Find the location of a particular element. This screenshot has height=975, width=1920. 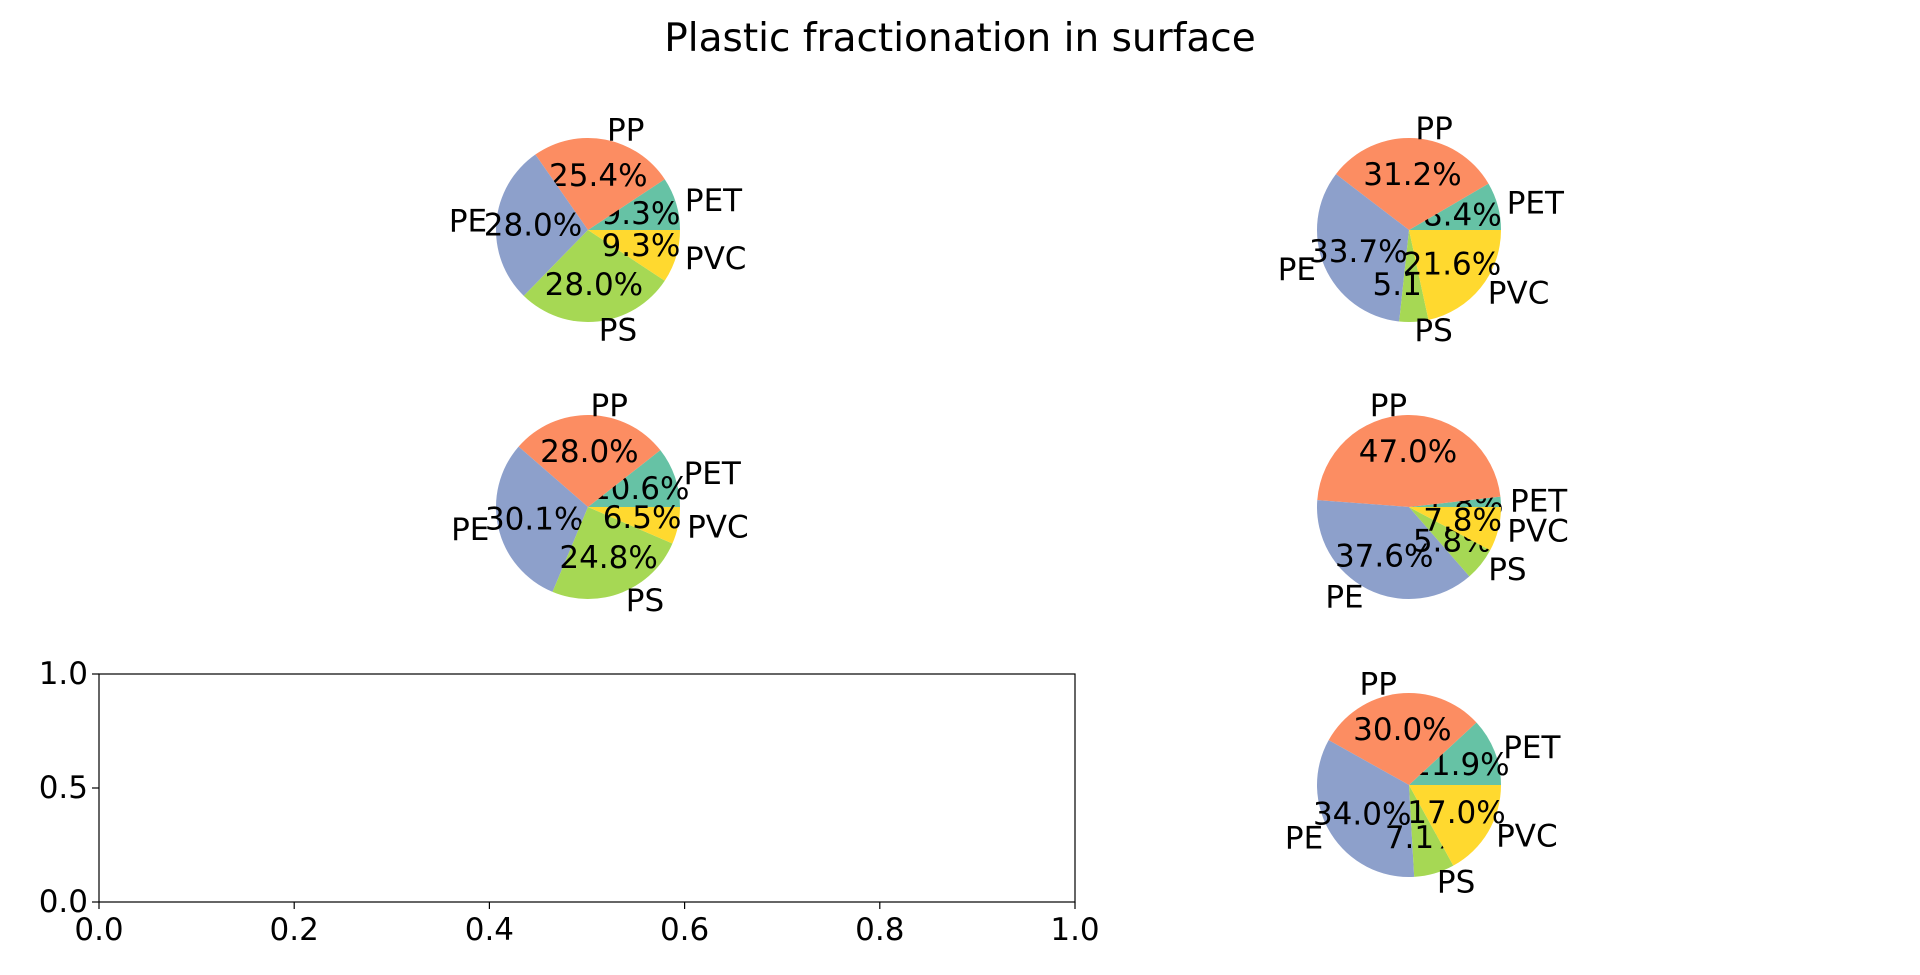

slice-percent-pe: 28.0% is located at coordinates (533, 226).